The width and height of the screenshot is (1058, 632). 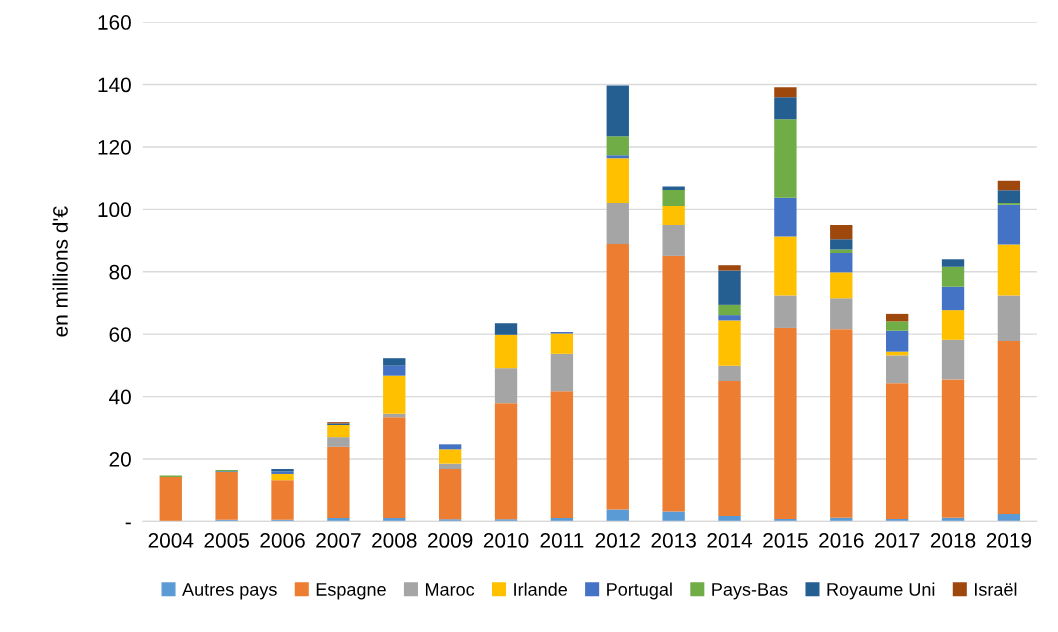 What do you see at coordinates (953, 540) in the screenshot?
I see `x-tick-label: 2018` at bounding box center [953, 540].